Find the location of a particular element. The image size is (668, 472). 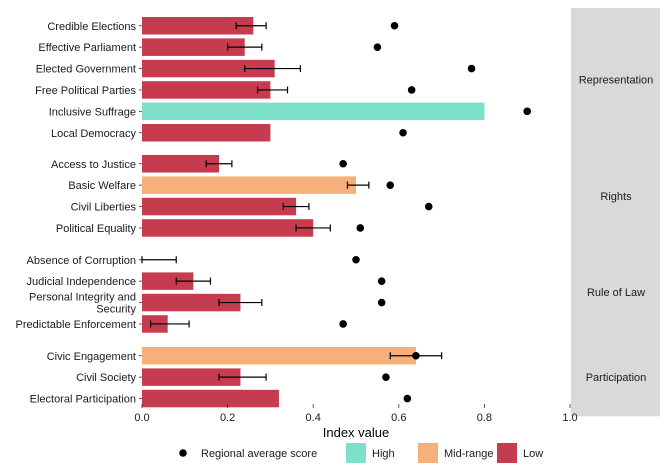

data-row: Effective Parliament is located at coordinates (210, 47).